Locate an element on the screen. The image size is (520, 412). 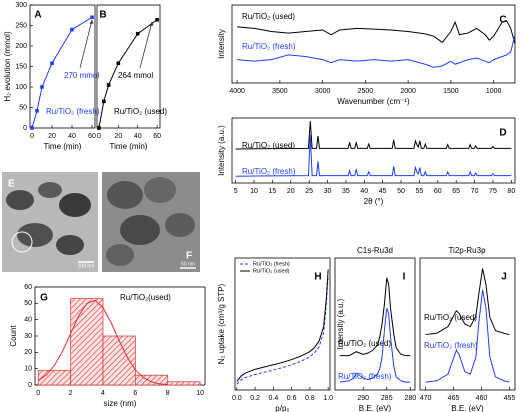
panel-label: C is located at coordinates (502, 20).